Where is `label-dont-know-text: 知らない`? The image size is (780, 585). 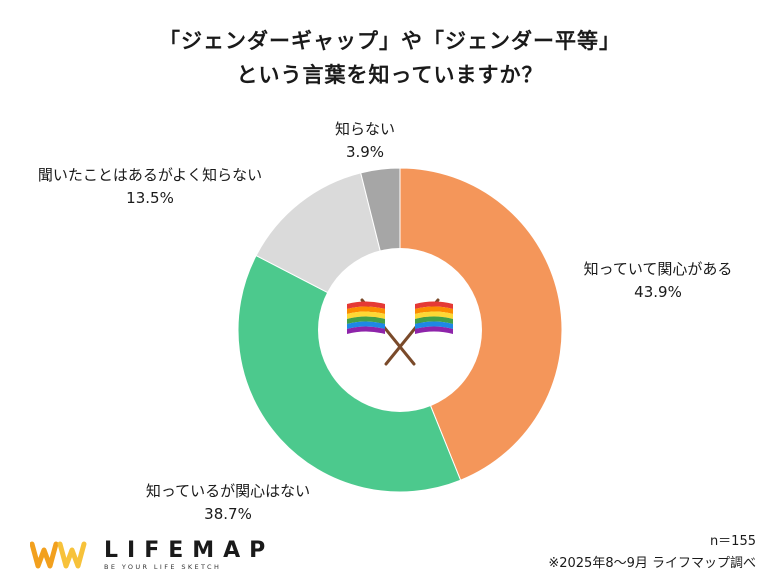
label-dont-know-text: 知らない is located at coordinates (364, 129).